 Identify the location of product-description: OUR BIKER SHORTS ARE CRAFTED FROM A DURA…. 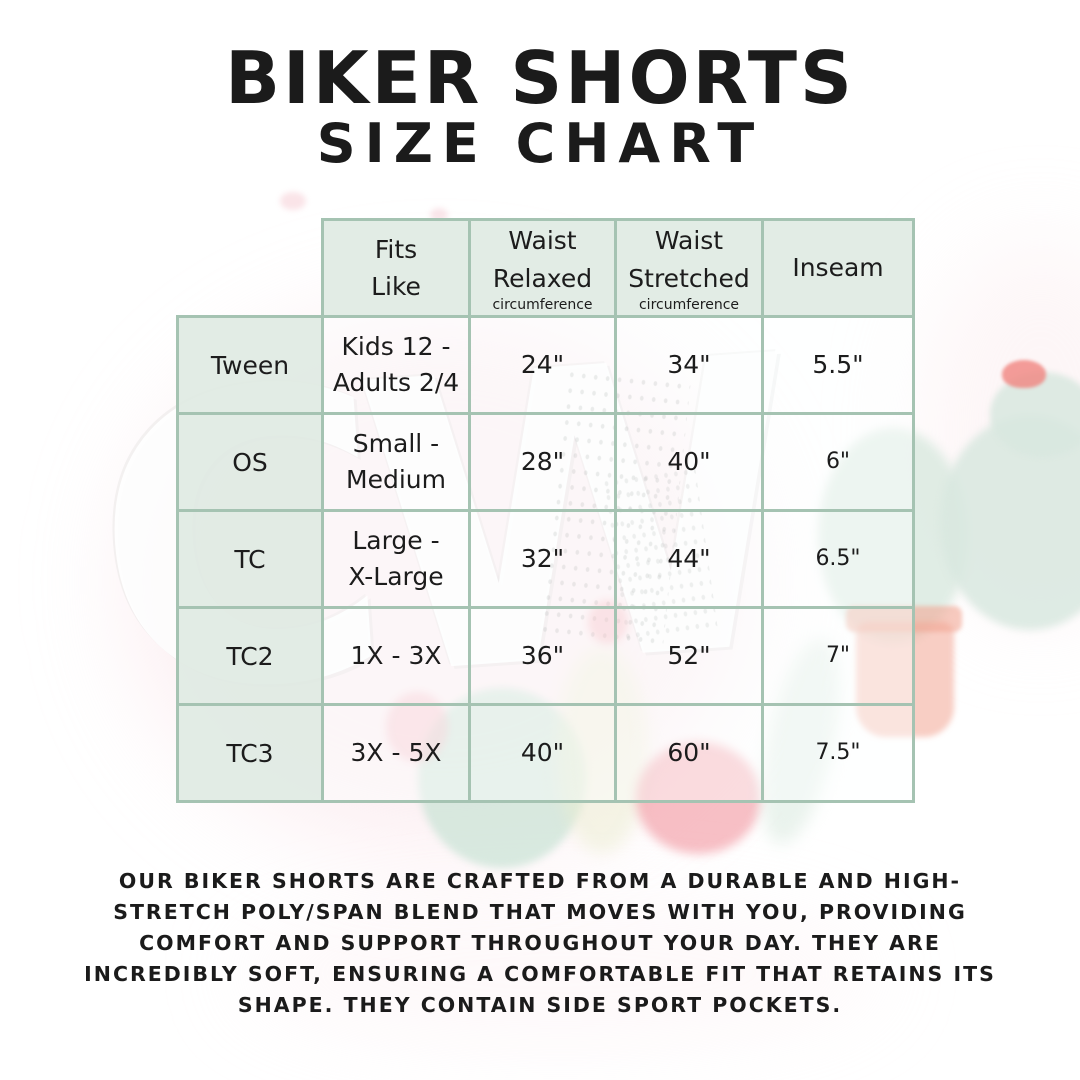
(540, 943).